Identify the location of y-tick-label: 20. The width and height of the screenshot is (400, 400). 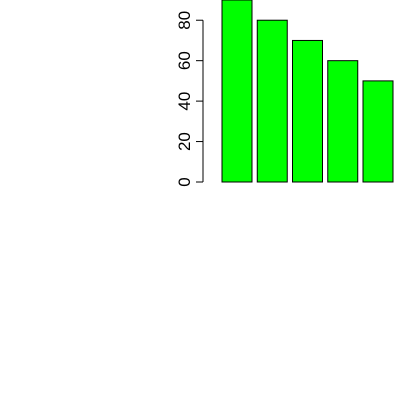
(184, 141).